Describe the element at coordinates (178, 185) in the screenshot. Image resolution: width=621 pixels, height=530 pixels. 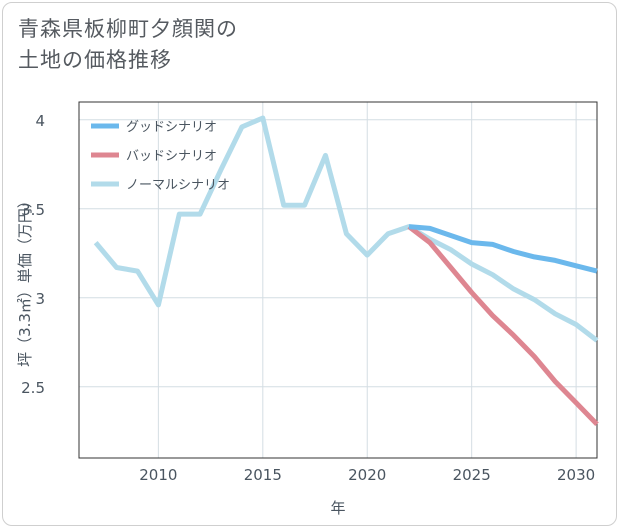
I see `legend-label-normal: ノーマルシナリオ` at that location.